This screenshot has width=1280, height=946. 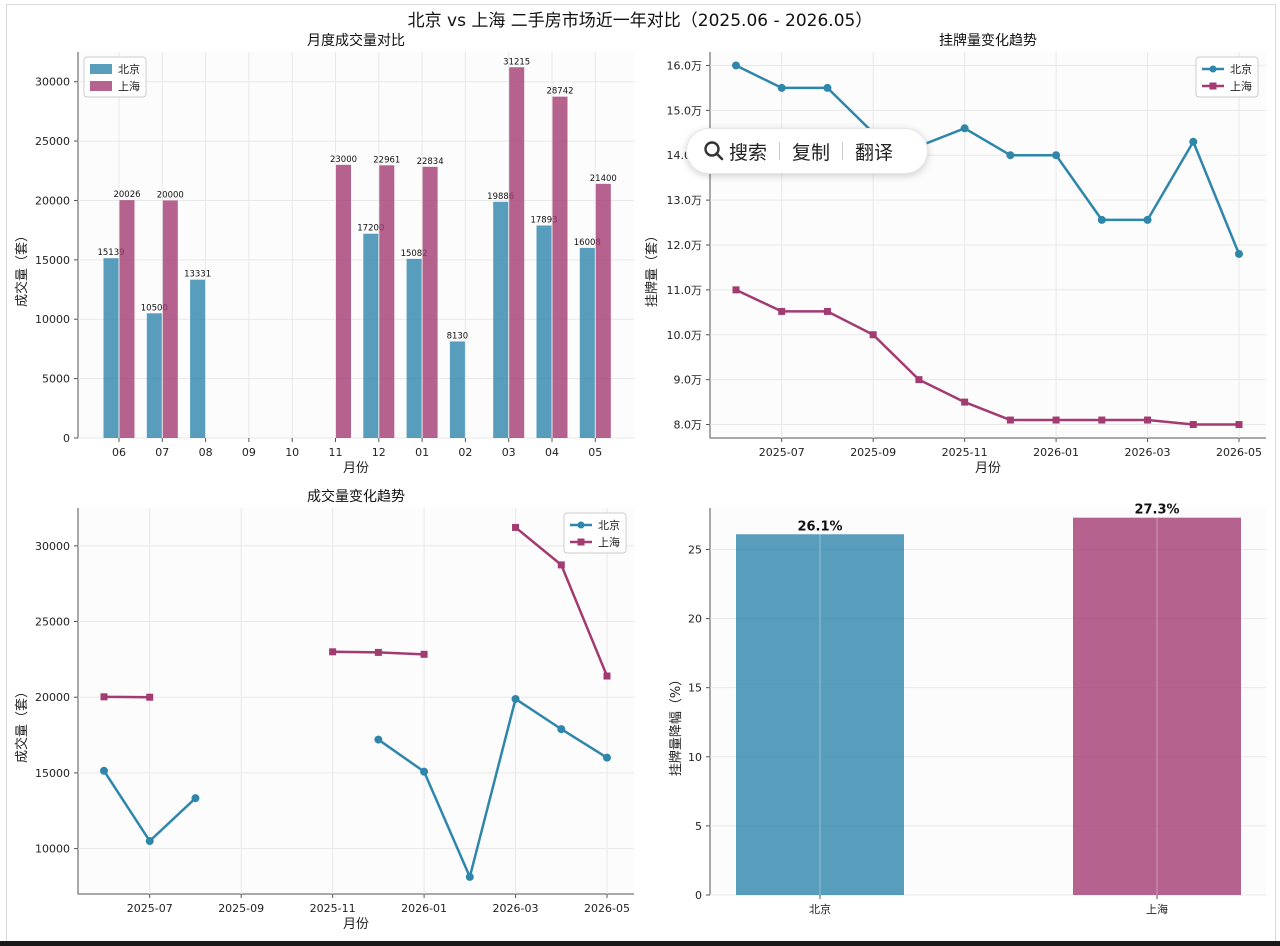 What do you see at coordinates (640, 943) in the screenshot?
I see `bottom-edge` at bounding box center [640, 943].